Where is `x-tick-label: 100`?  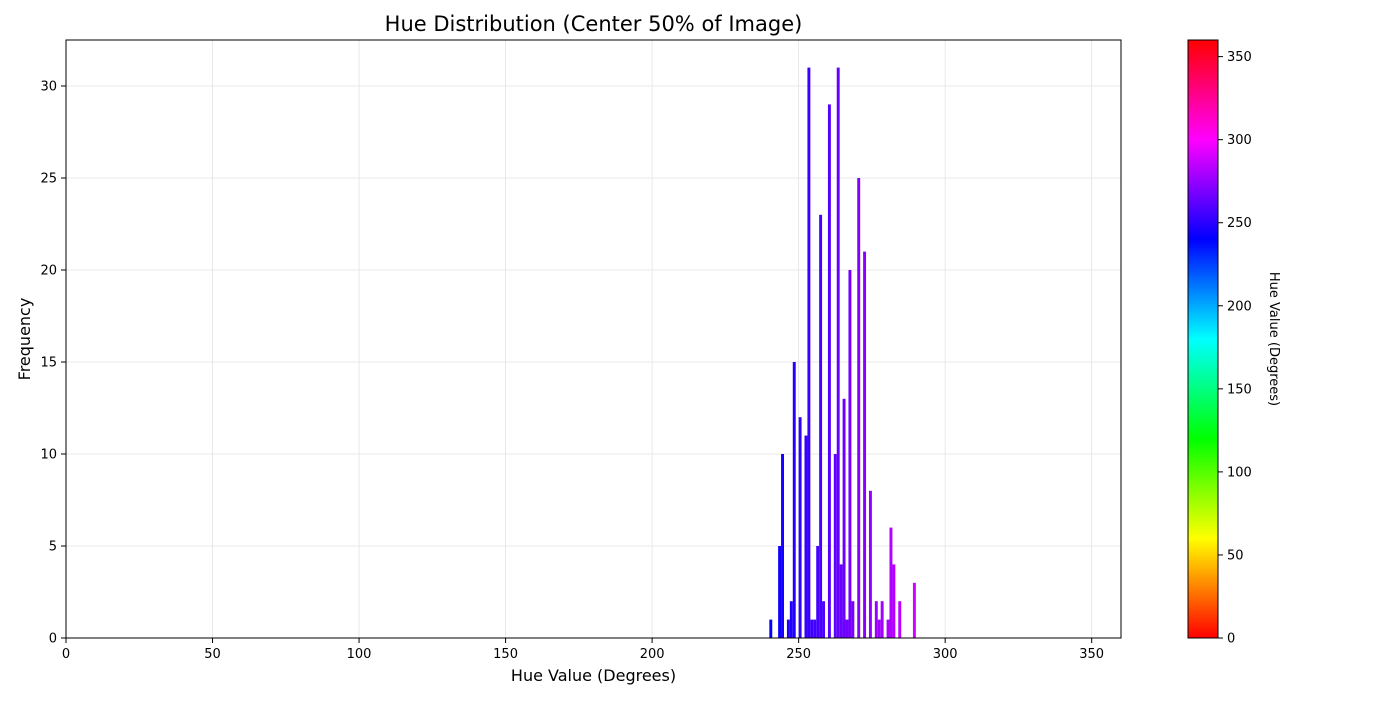 x-tick-label: 100 is located at coordinates (359, 654).